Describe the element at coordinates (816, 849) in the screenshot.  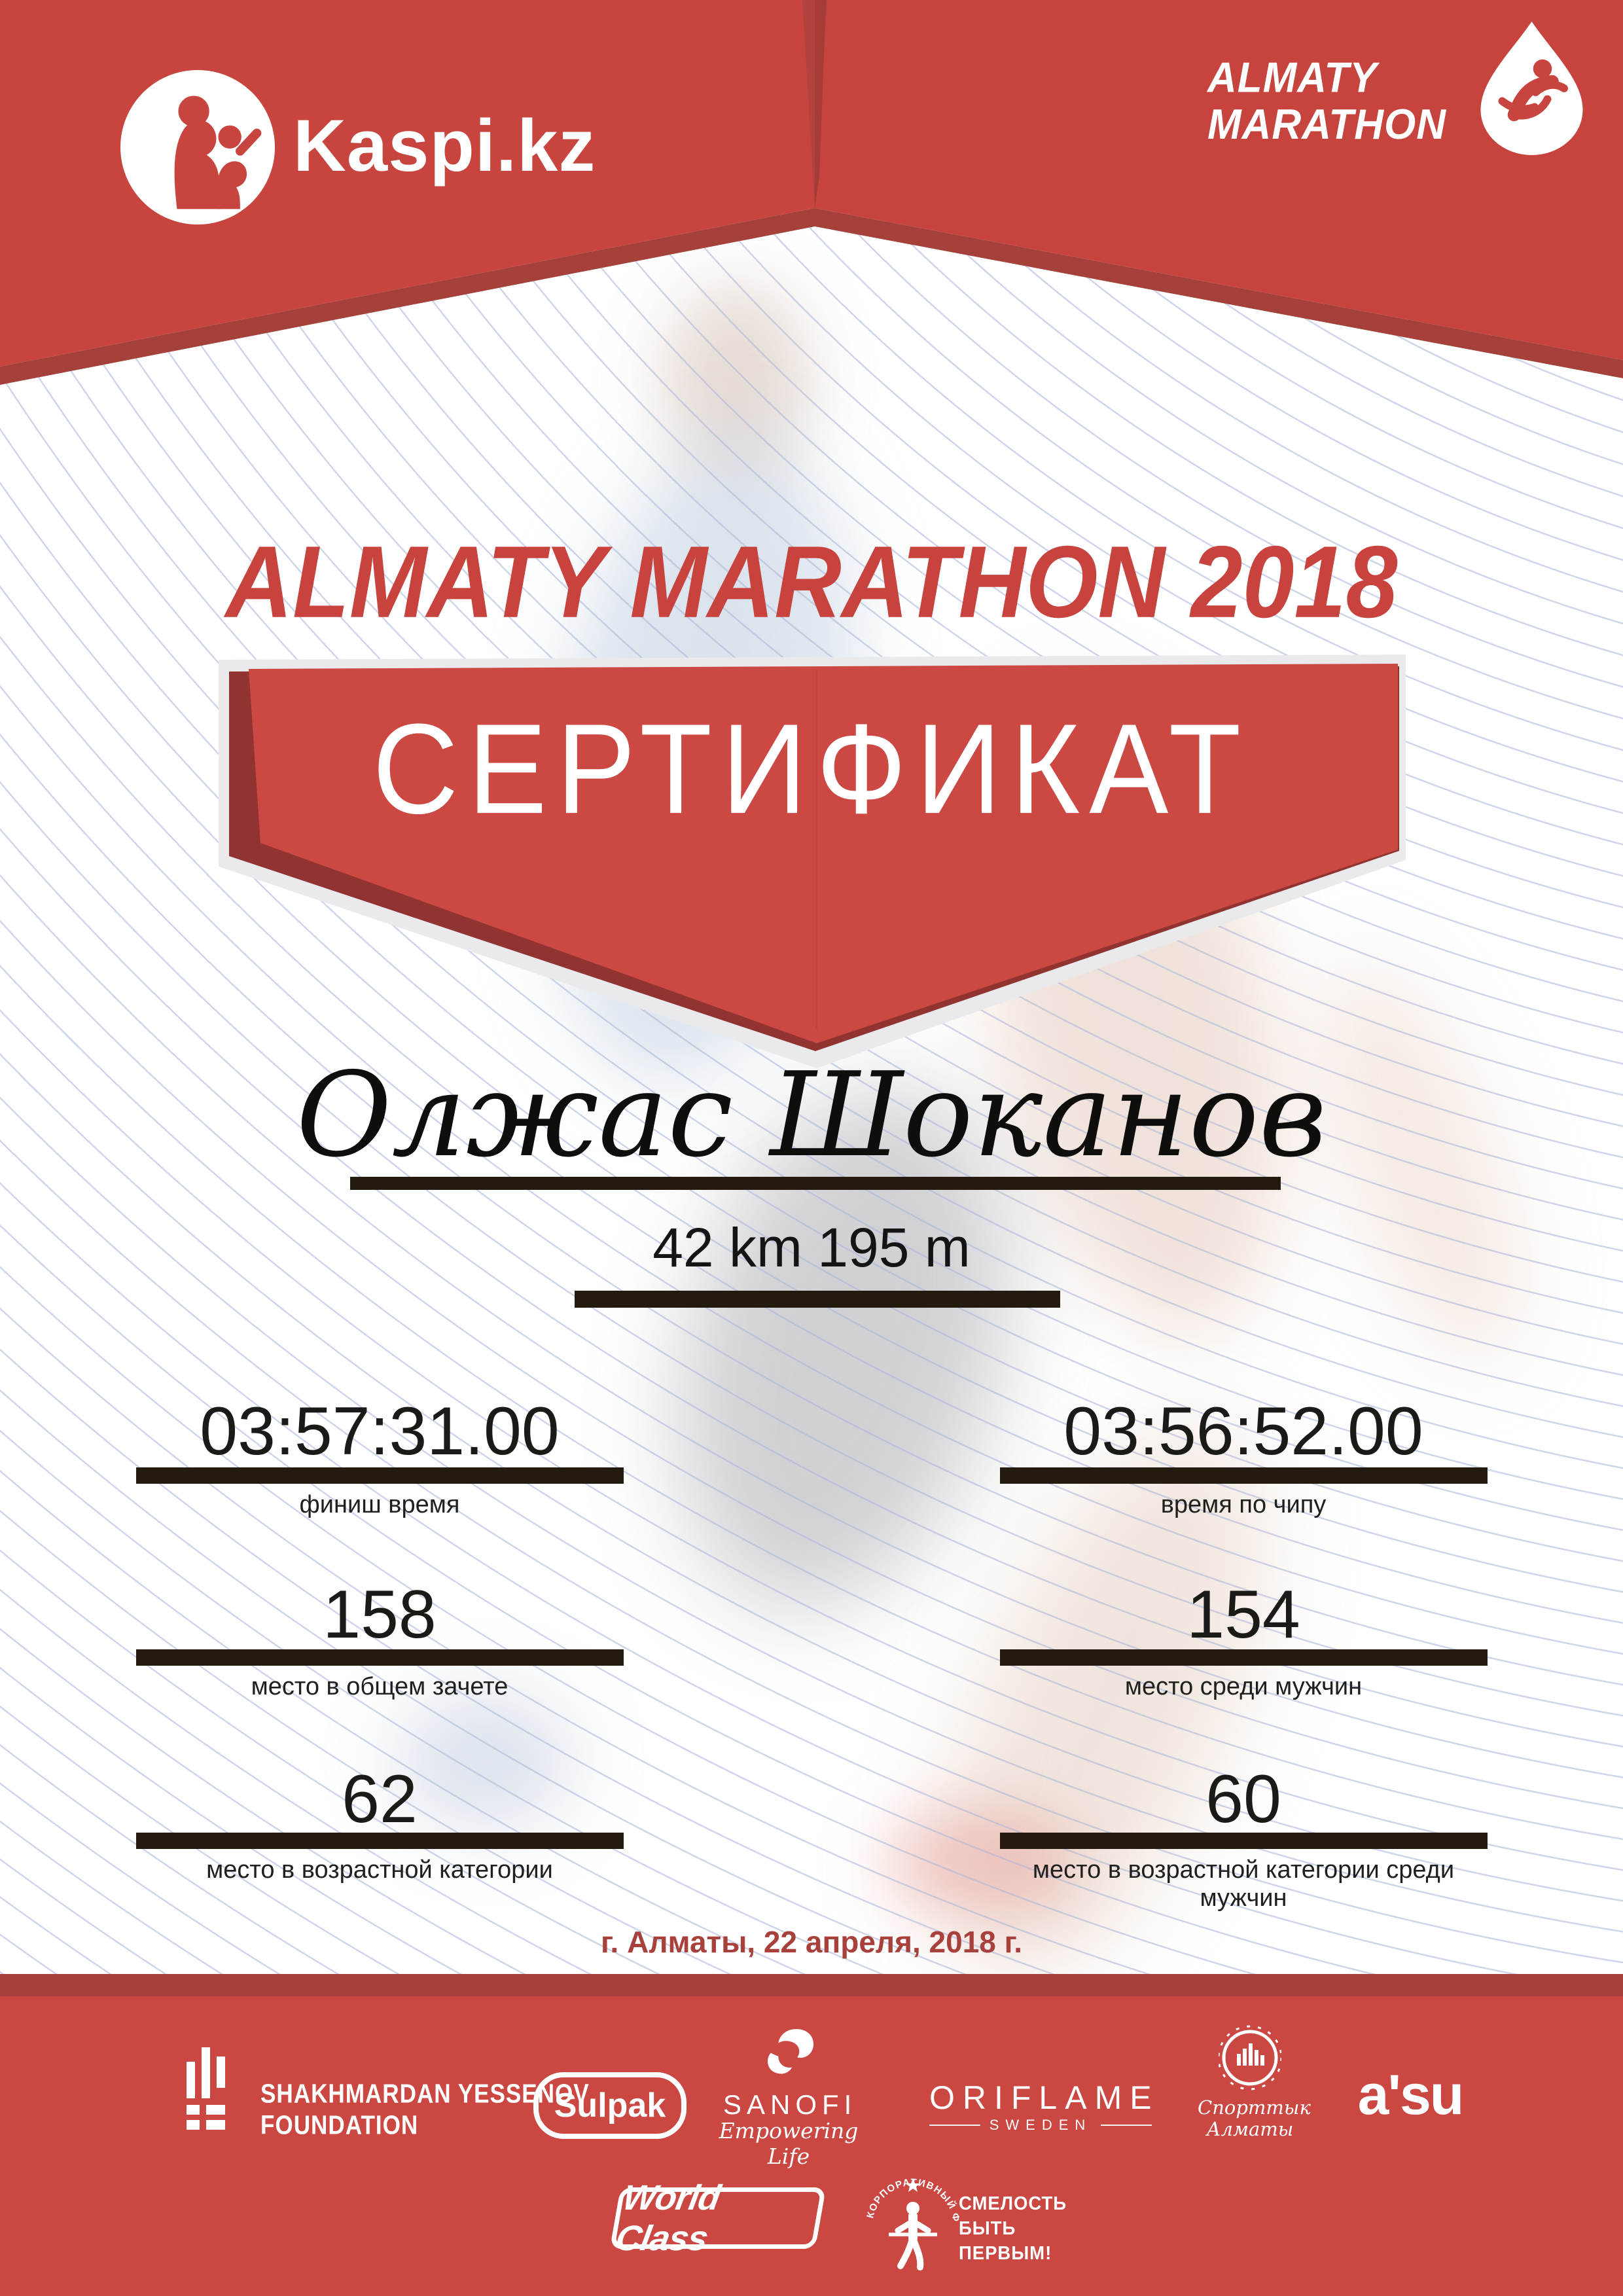
I see `ribbon-center-crease` at that location.